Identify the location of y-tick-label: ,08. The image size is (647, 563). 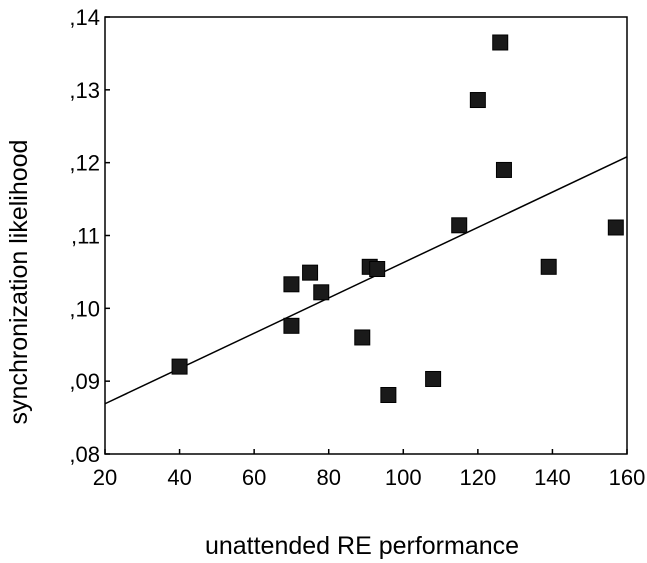
(84, 454).